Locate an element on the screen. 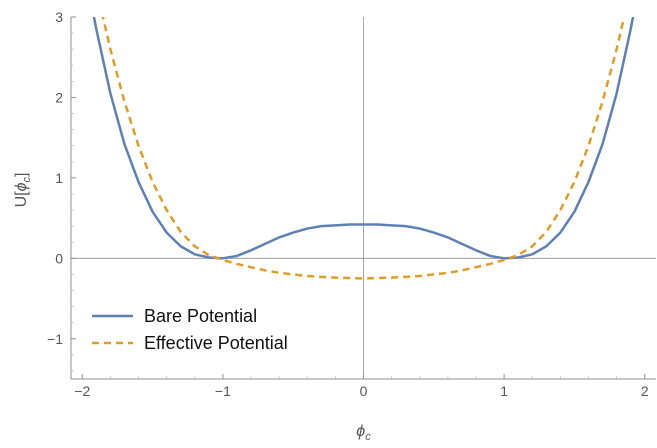 The height and width of the screenshot is (448, 657). x-tick-label: −1 is located at coordinates (223, 391).